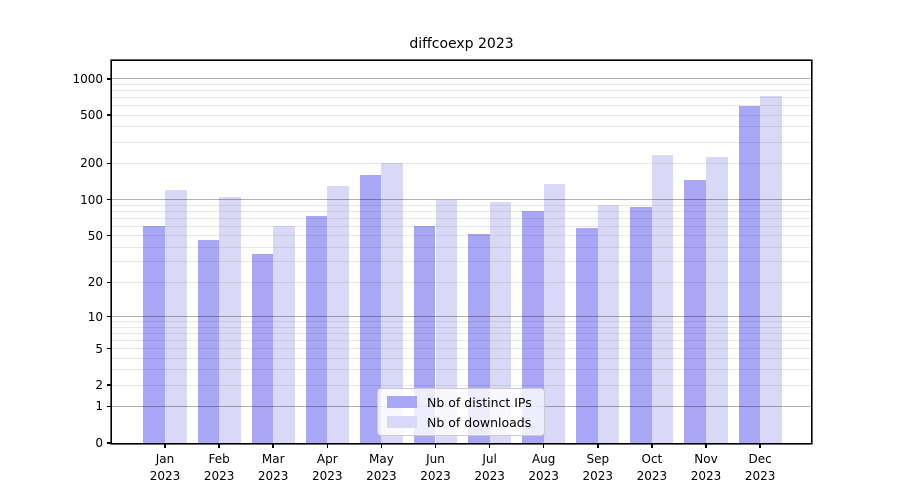 Image resolution: width=900 pixels, height=500 pixels. What do you see at coordinates (544, 467) in the screenshot?
I see `x-tick-label: Aug 2023` at bounding box center [544, 467].